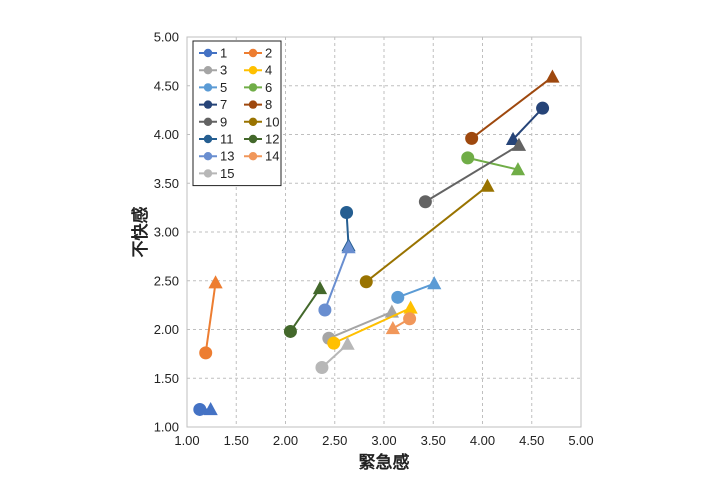 The height and width of the screenshot is (480, 720). Describe the element at coordinates (166, 37) in the screenshot. I see `y-tick-label: 5.00` at that location.